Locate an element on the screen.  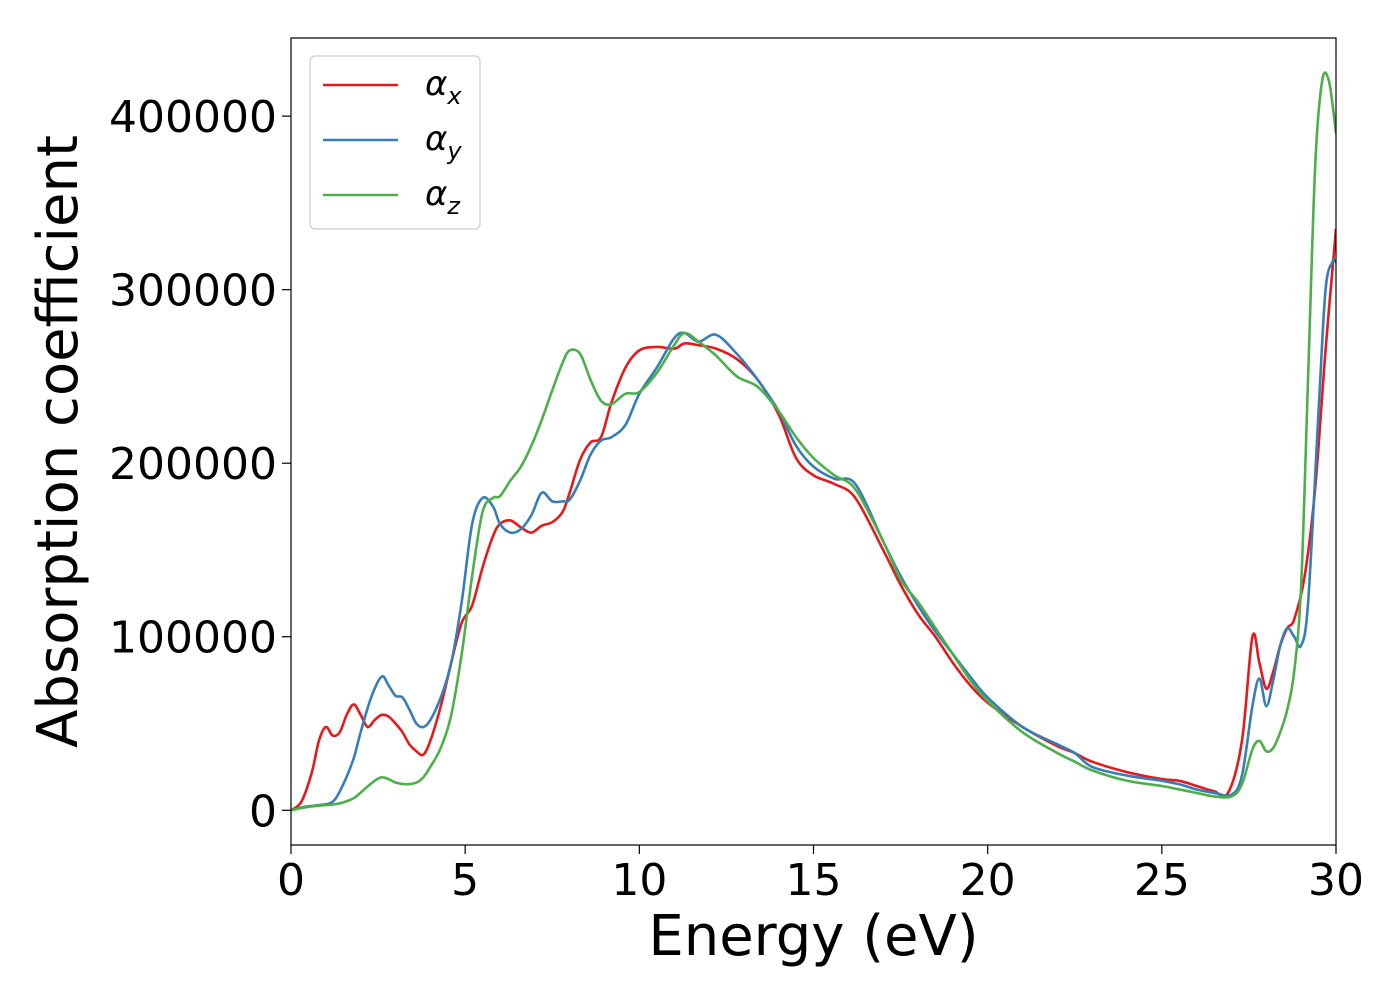
legend: αx αy αz is located at coordinates (395, 142).